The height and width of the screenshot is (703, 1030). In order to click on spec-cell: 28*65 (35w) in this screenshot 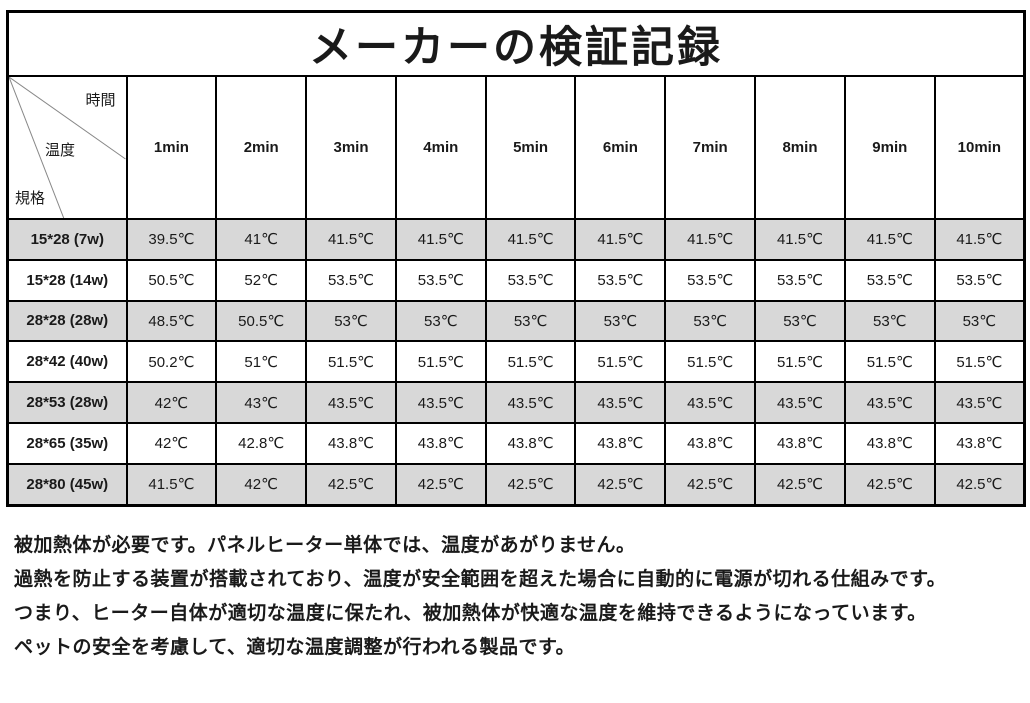, I will do `click(67, 443)`.